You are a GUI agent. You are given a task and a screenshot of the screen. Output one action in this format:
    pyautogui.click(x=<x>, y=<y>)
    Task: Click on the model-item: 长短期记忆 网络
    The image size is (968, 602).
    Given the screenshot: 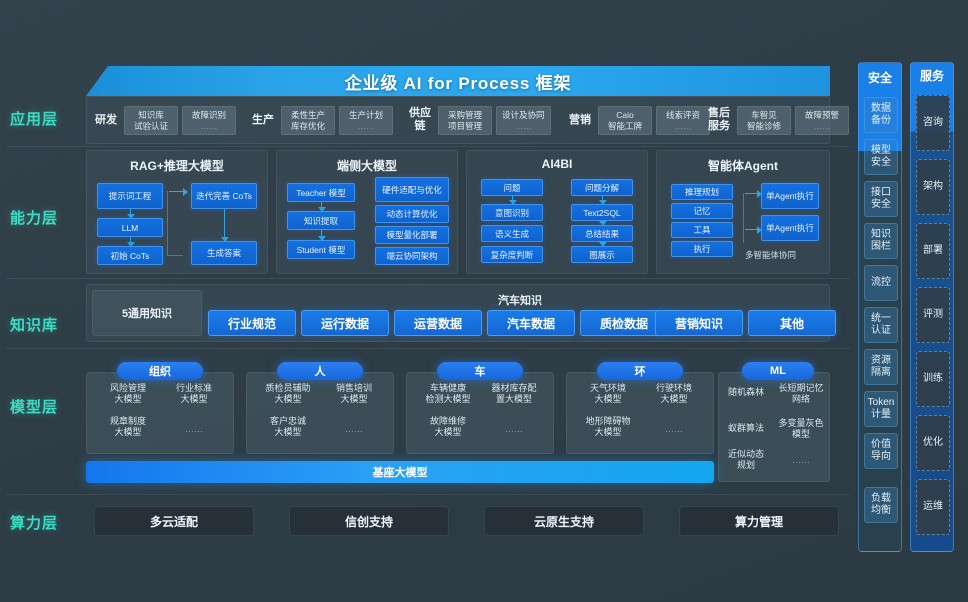 What is the action you would take?
    pyautogui.click(x=801, y=393)
    